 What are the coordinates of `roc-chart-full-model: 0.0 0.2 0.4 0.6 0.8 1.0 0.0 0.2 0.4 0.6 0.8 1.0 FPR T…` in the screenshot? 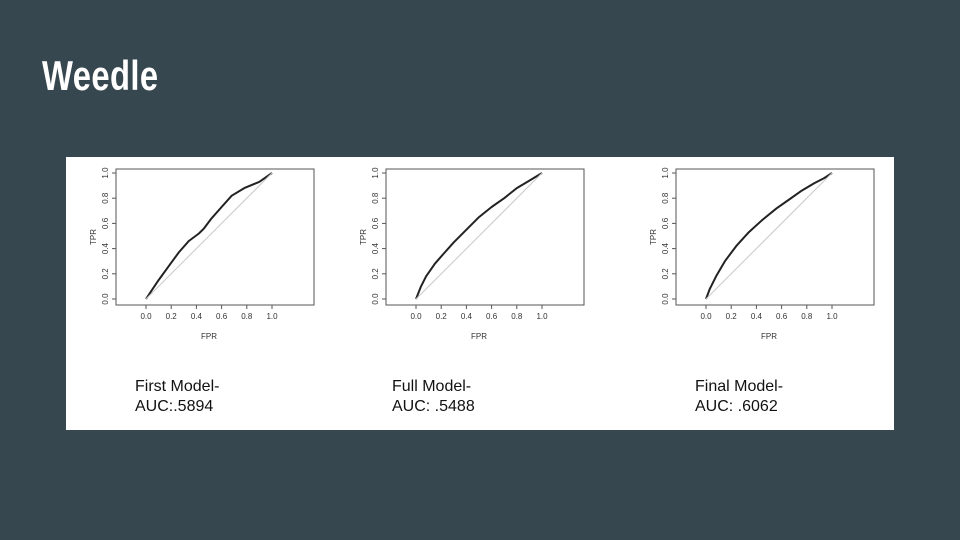 It's located at (472, 254).